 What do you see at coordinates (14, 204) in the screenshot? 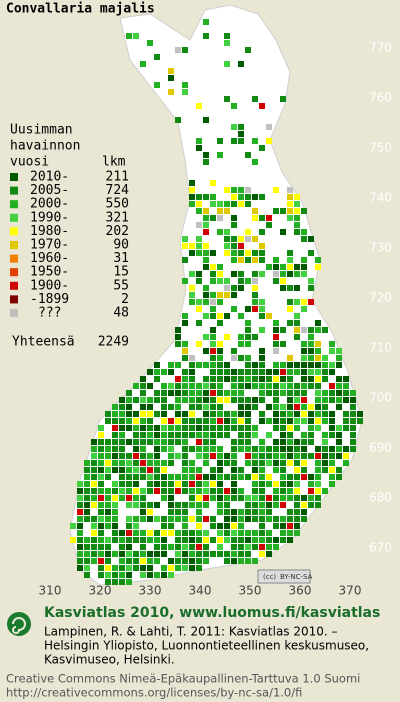
I see `legend-swatch` at bounding box center [14, 204].